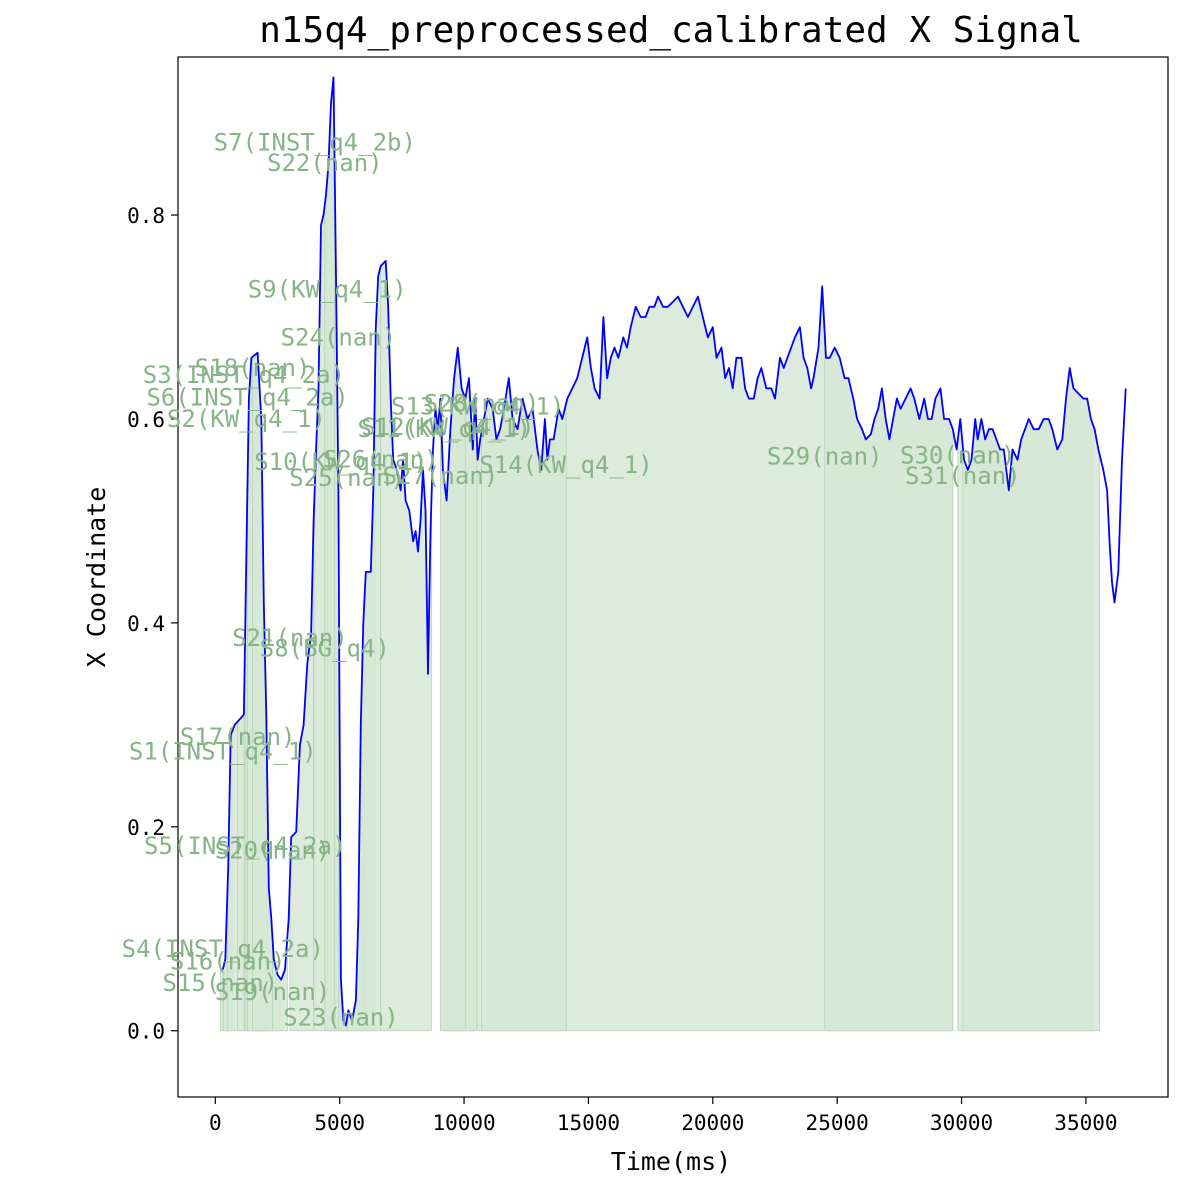  I want to click on segment-label-3: S3(INST_q4_2a), so click(244, 375).